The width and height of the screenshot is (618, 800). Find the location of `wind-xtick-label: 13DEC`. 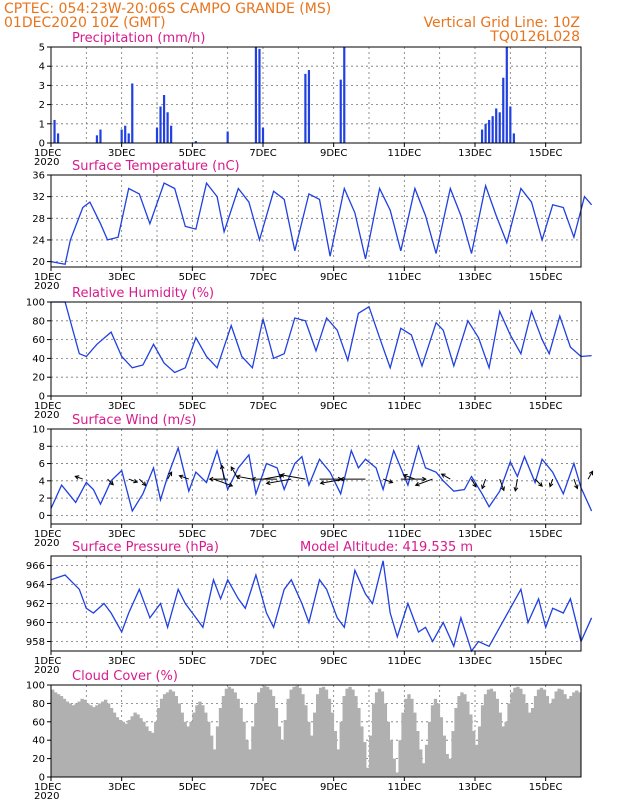

wind-xtick-label: 13DEC is located at coordinates (475, 534).